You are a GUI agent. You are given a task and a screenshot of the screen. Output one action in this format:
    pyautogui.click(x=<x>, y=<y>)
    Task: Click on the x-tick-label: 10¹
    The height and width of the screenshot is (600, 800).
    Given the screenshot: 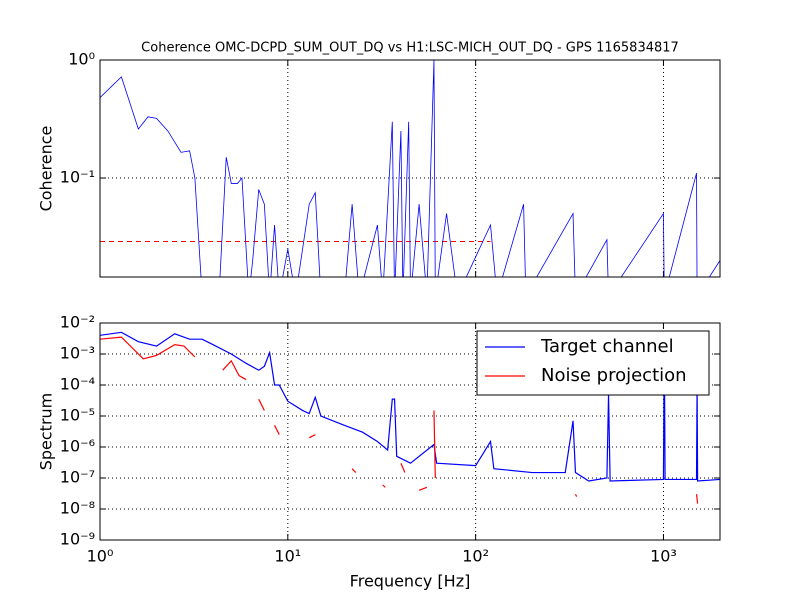 What is the action you would take?
    pyautogui.click(x=287, y=556)
    